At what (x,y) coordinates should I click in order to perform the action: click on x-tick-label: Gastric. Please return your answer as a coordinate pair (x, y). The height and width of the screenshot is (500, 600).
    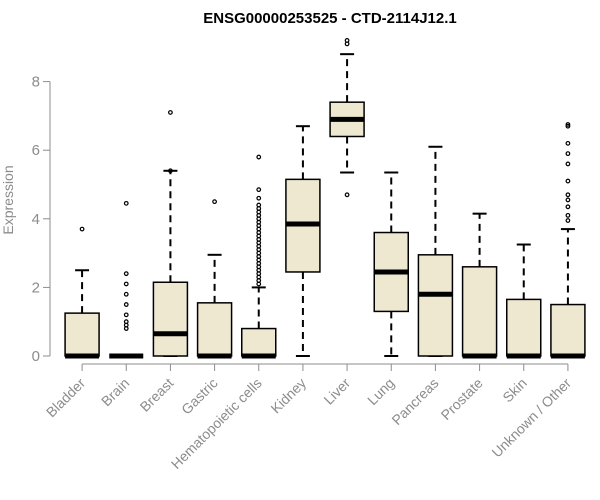
    Looking at the image, I should click on (199, 396).